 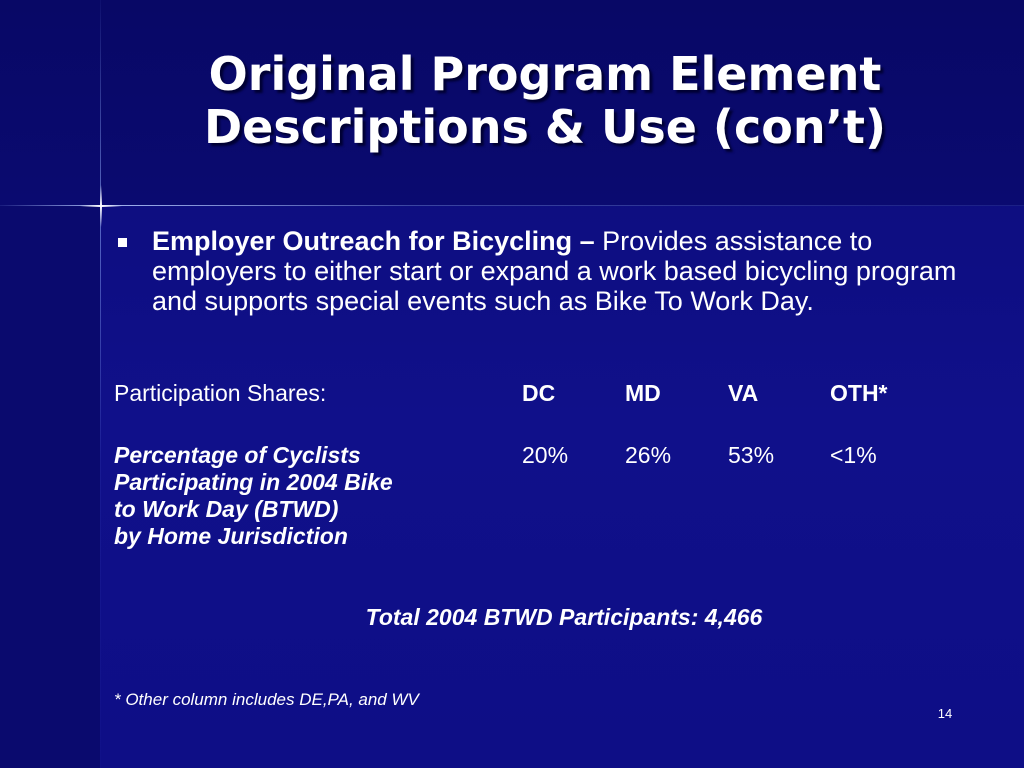 I want to click on value-md: 26%, so click(x=648, y=455).